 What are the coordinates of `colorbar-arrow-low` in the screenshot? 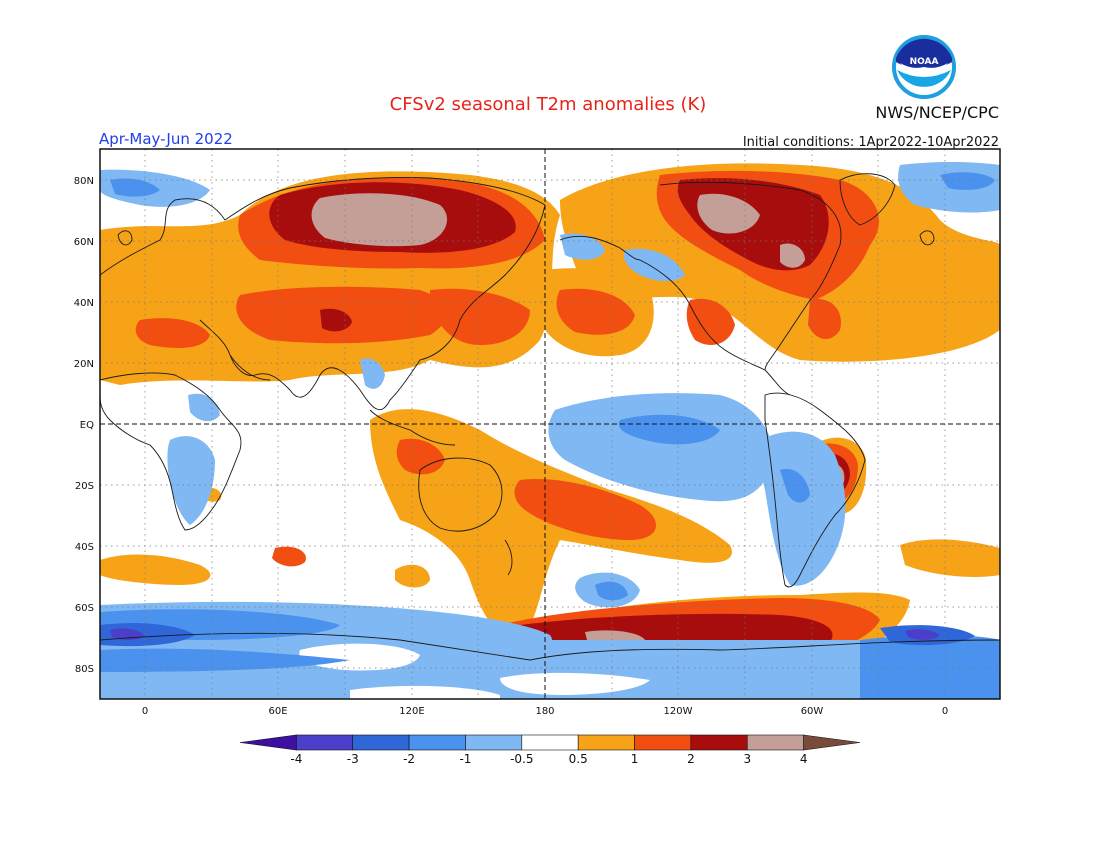 It's located at (268, 742).